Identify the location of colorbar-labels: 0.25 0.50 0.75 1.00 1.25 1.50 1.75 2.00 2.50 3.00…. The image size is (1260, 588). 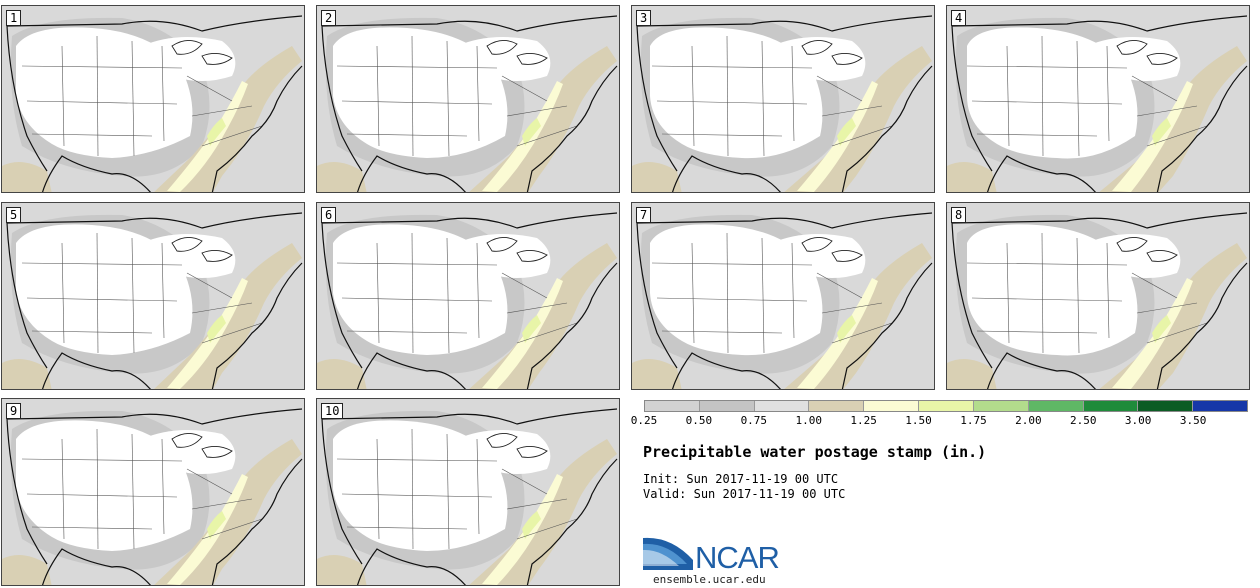
(939, 422).